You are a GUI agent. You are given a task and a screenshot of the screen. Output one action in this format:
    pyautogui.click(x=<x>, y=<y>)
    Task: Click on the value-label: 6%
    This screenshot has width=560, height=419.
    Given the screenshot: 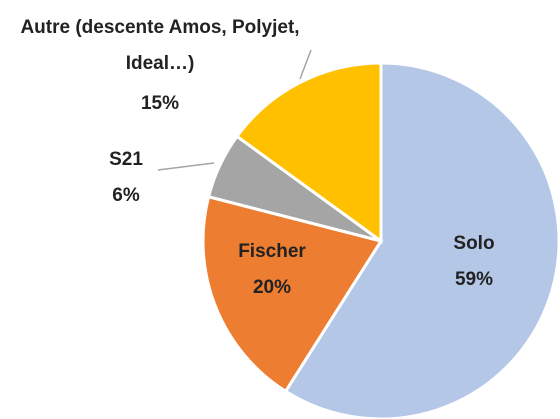 What is the action you would take?
    pyautogui.click(x=126, y=195)
    